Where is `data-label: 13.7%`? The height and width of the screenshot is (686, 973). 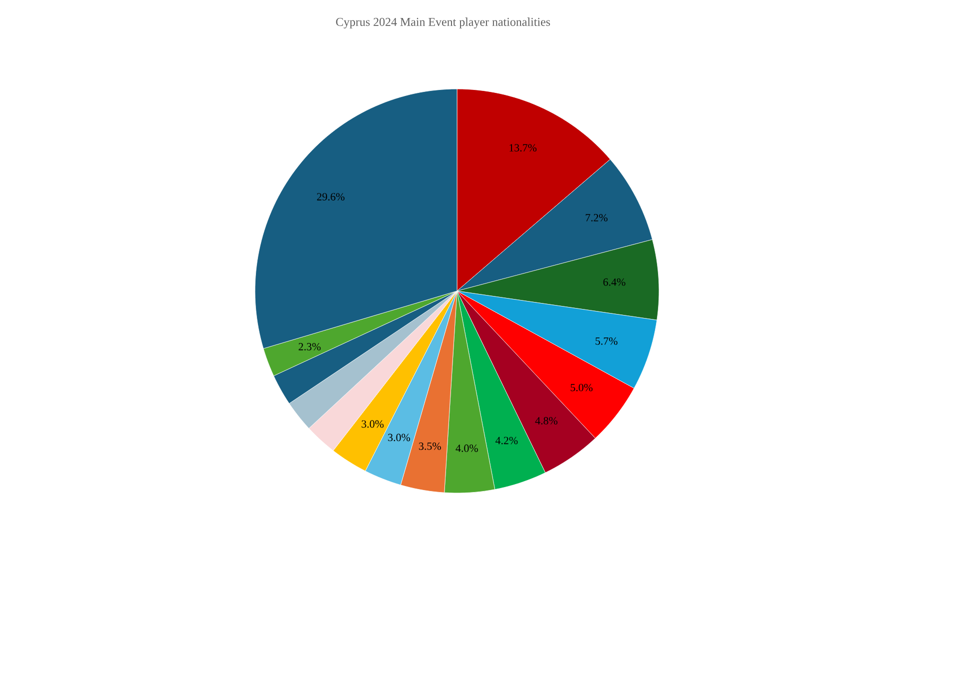 data-label: 13.7% is located at coordinates (523, 148).